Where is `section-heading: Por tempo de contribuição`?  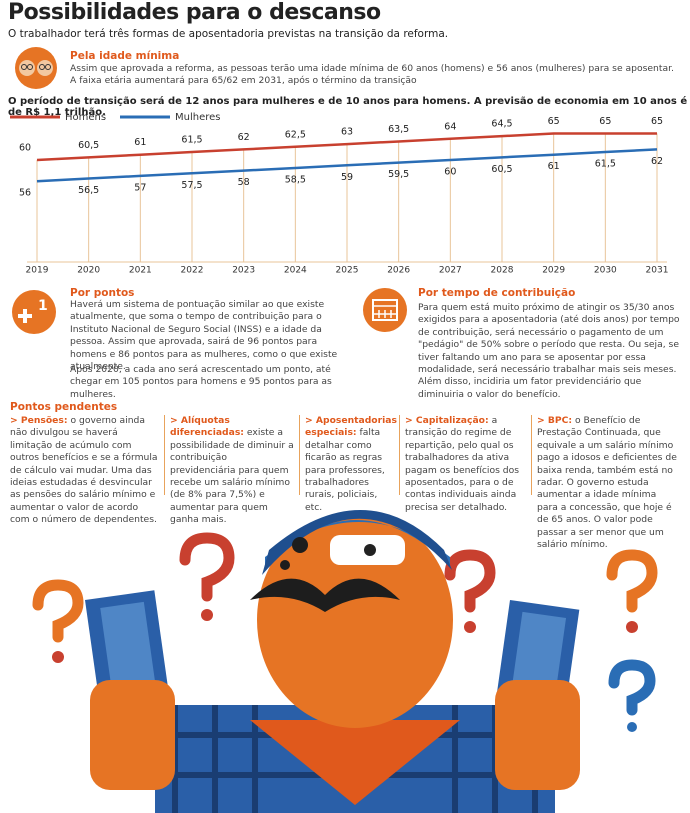
section-heading: Por tempo de contribuição is located at coordinates (497, 293).